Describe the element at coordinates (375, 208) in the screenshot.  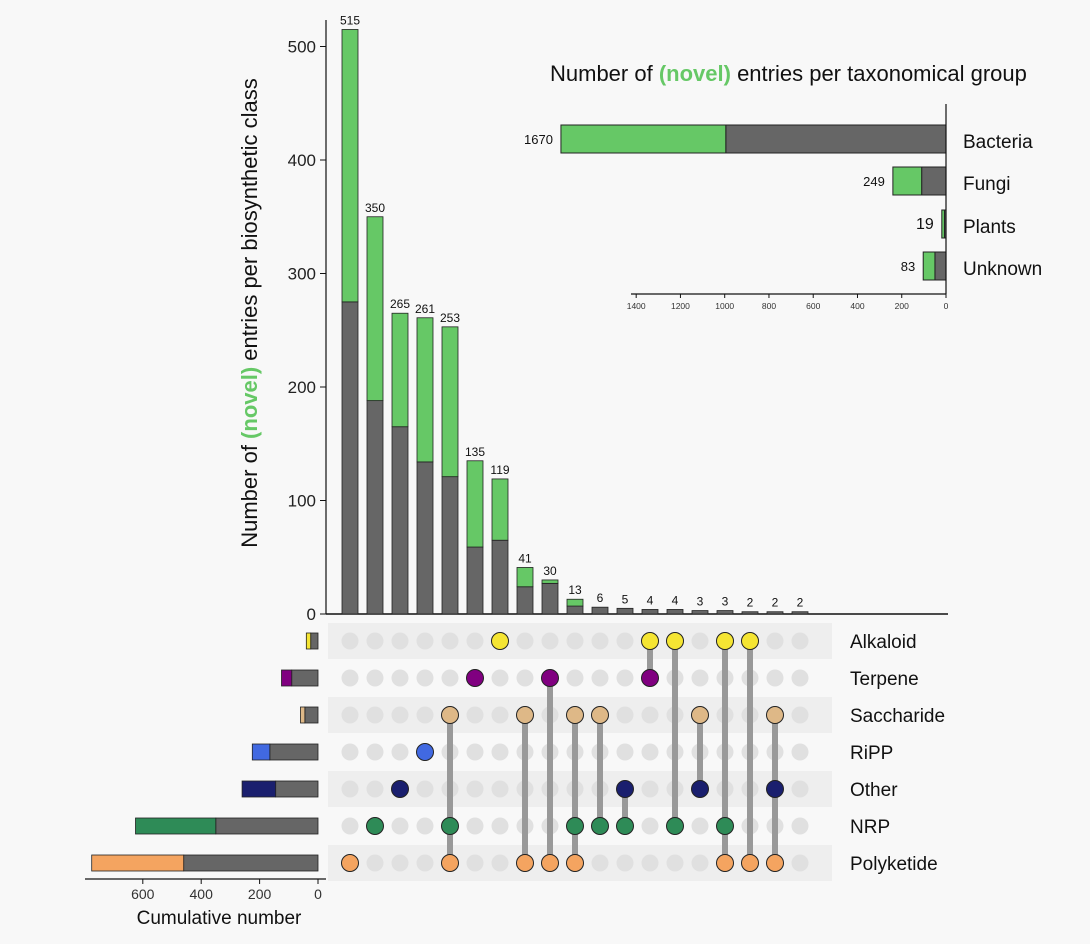
I see `intersection-count-label: 350` at that location.